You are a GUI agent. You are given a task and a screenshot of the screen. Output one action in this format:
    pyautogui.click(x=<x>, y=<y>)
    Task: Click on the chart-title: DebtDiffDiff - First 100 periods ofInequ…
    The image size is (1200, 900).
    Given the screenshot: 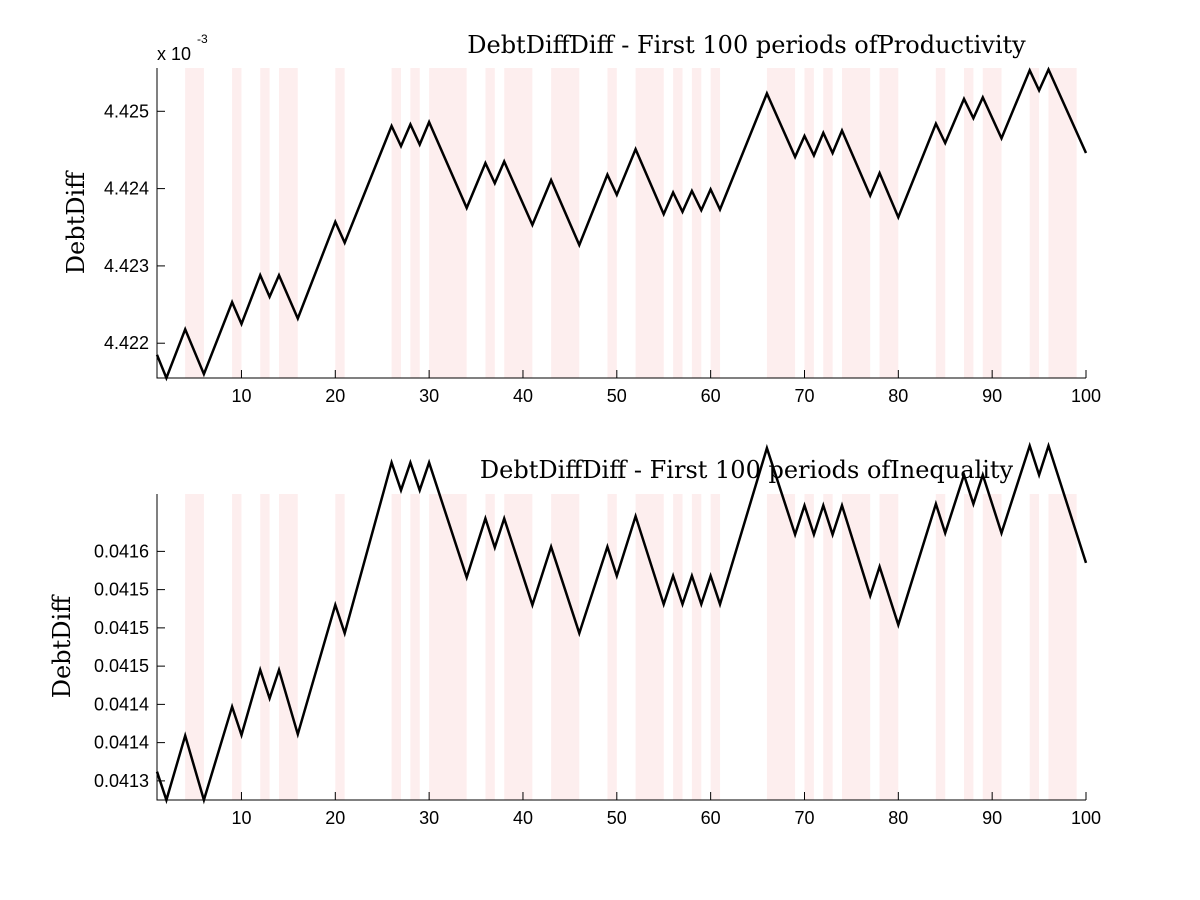 What is the action you would take?
    pyautogui.click(x=747, y=470)
    